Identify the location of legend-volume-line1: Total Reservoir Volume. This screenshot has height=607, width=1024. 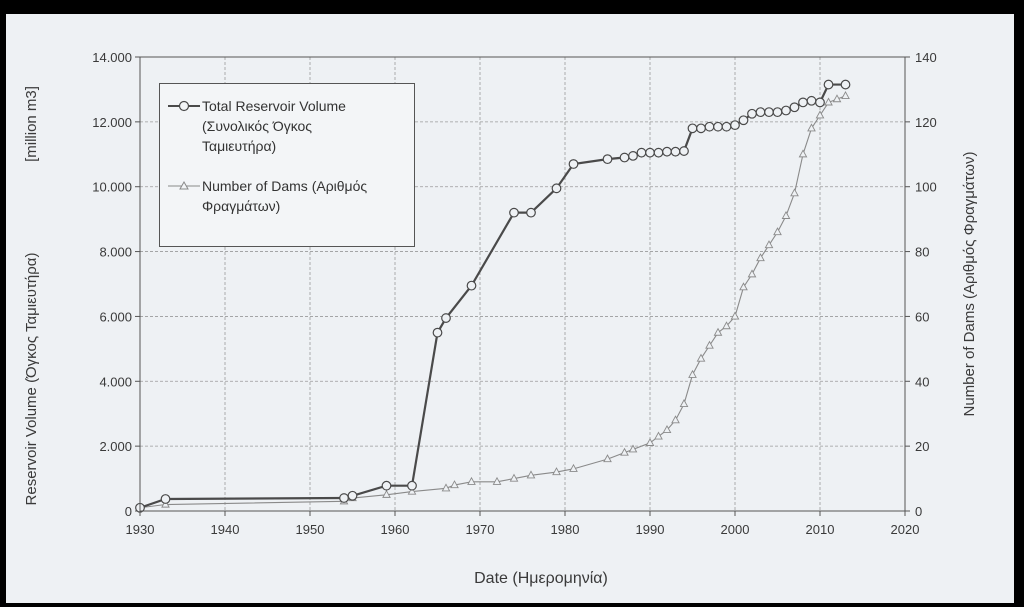
(274, 106).